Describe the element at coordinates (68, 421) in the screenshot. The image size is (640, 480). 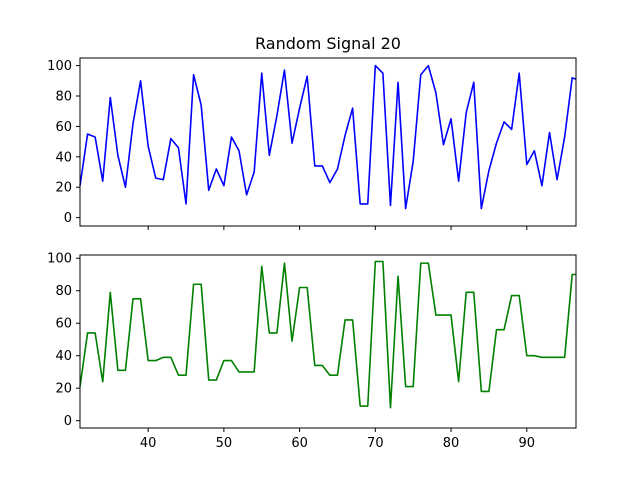
I see `bottom-y-tick-label: 0` at that location.